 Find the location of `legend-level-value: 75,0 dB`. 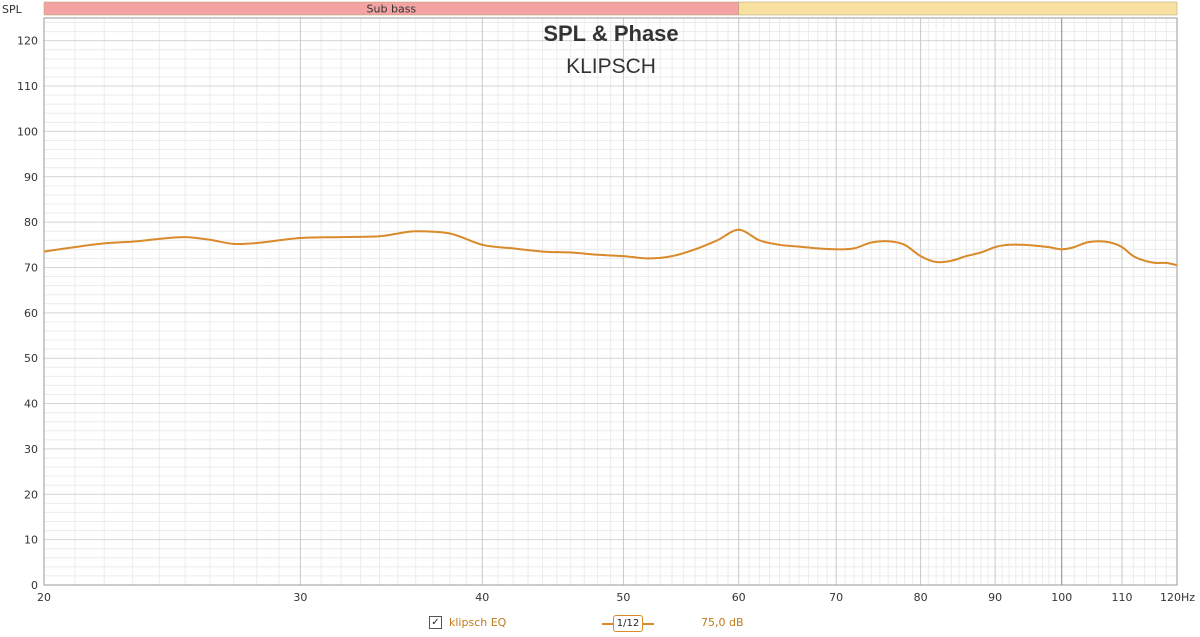

legend-level-value: 75,0 dB is located at coordinates (722, 622).